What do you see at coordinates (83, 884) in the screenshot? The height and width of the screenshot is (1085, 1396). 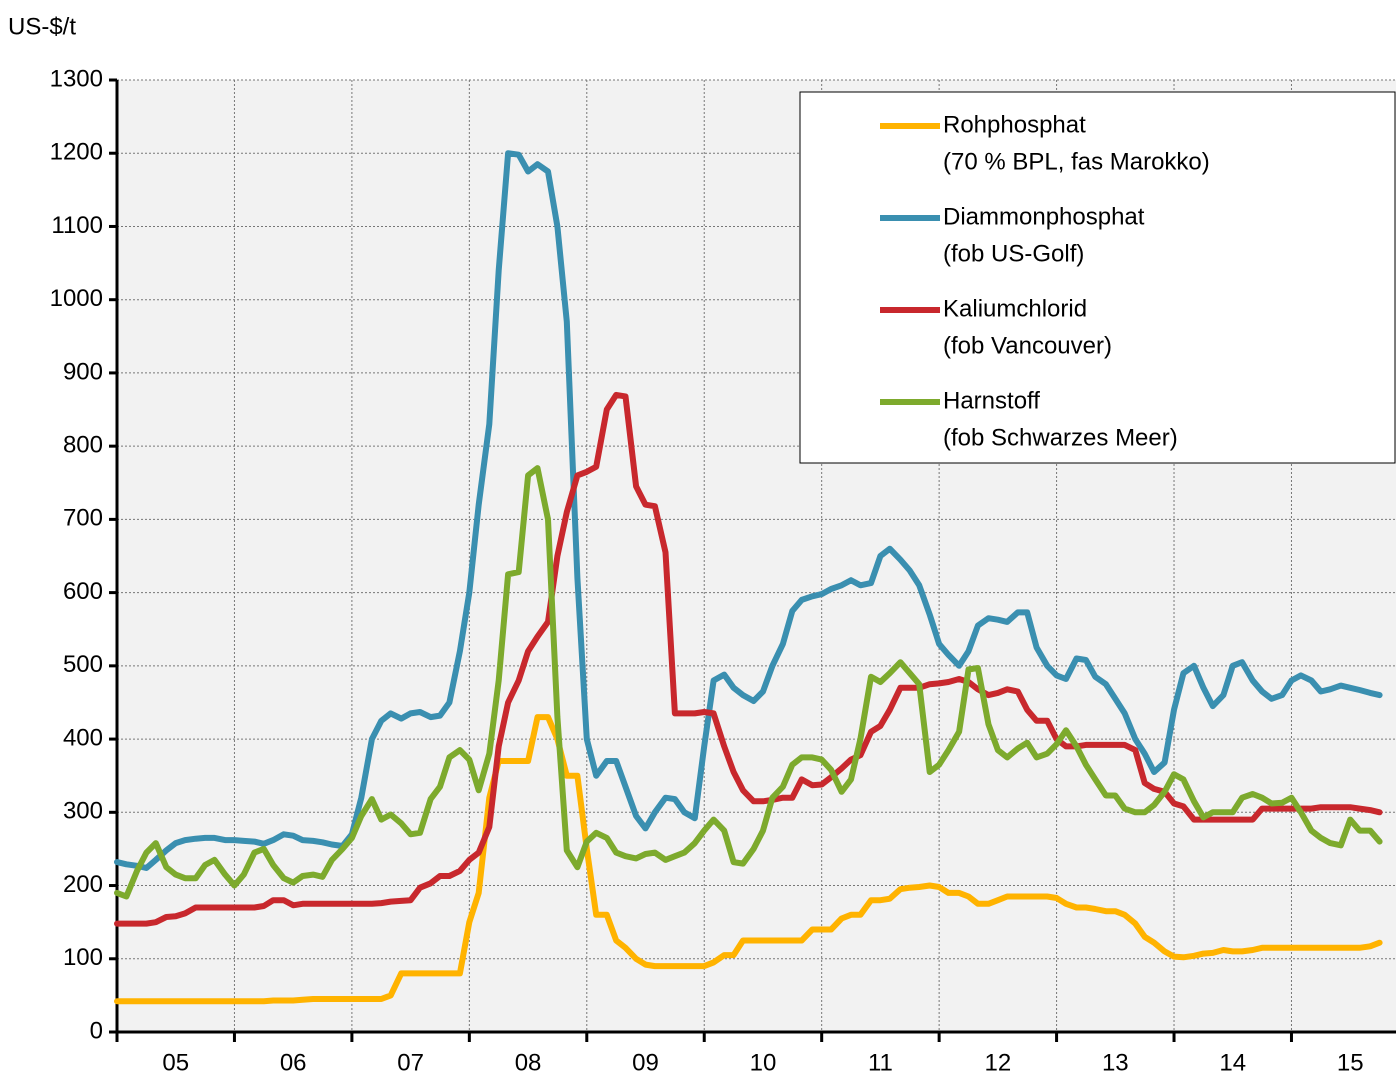 I see `y-tick-label: 200` at bounding box center [83, 884].